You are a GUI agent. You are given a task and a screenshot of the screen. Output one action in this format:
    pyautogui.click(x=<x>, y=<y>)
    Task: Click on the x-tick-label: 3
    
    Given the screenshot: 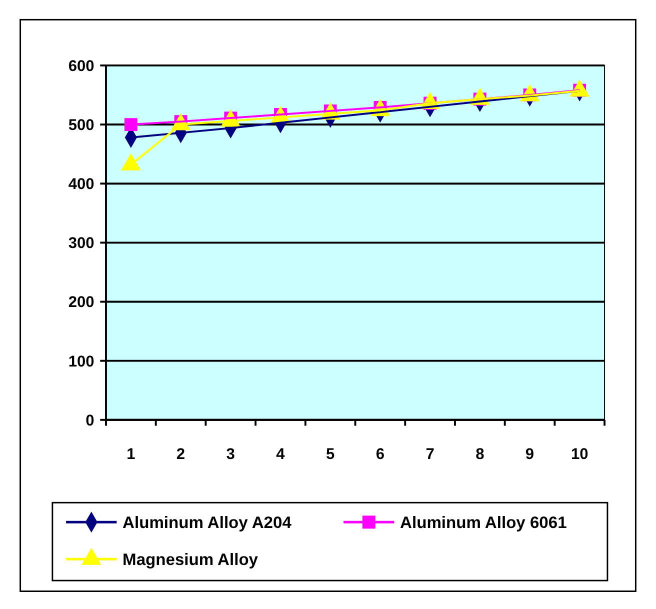 What is the action you would take?
    pyautogui.click(x=231, y=454)
    